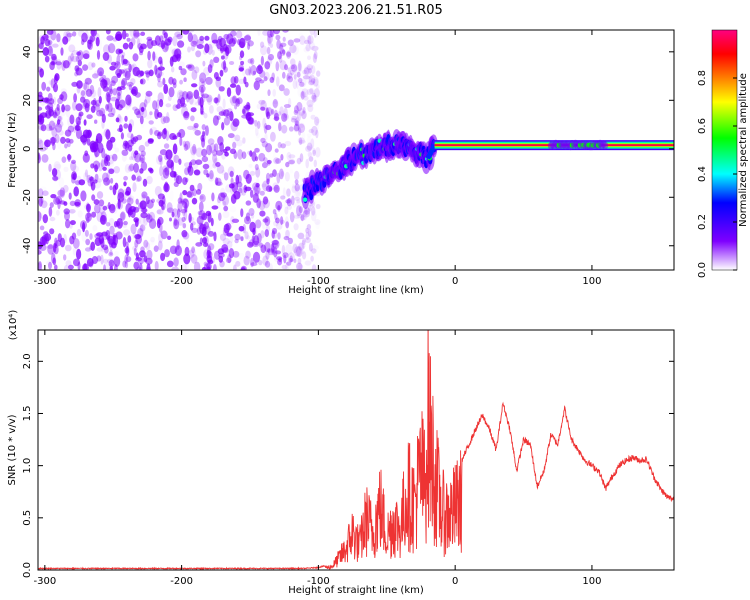 The height and width of the screenshot is (600, 750). I want to click on snr-x-label: Height of straight line (km), so click(356, 590).